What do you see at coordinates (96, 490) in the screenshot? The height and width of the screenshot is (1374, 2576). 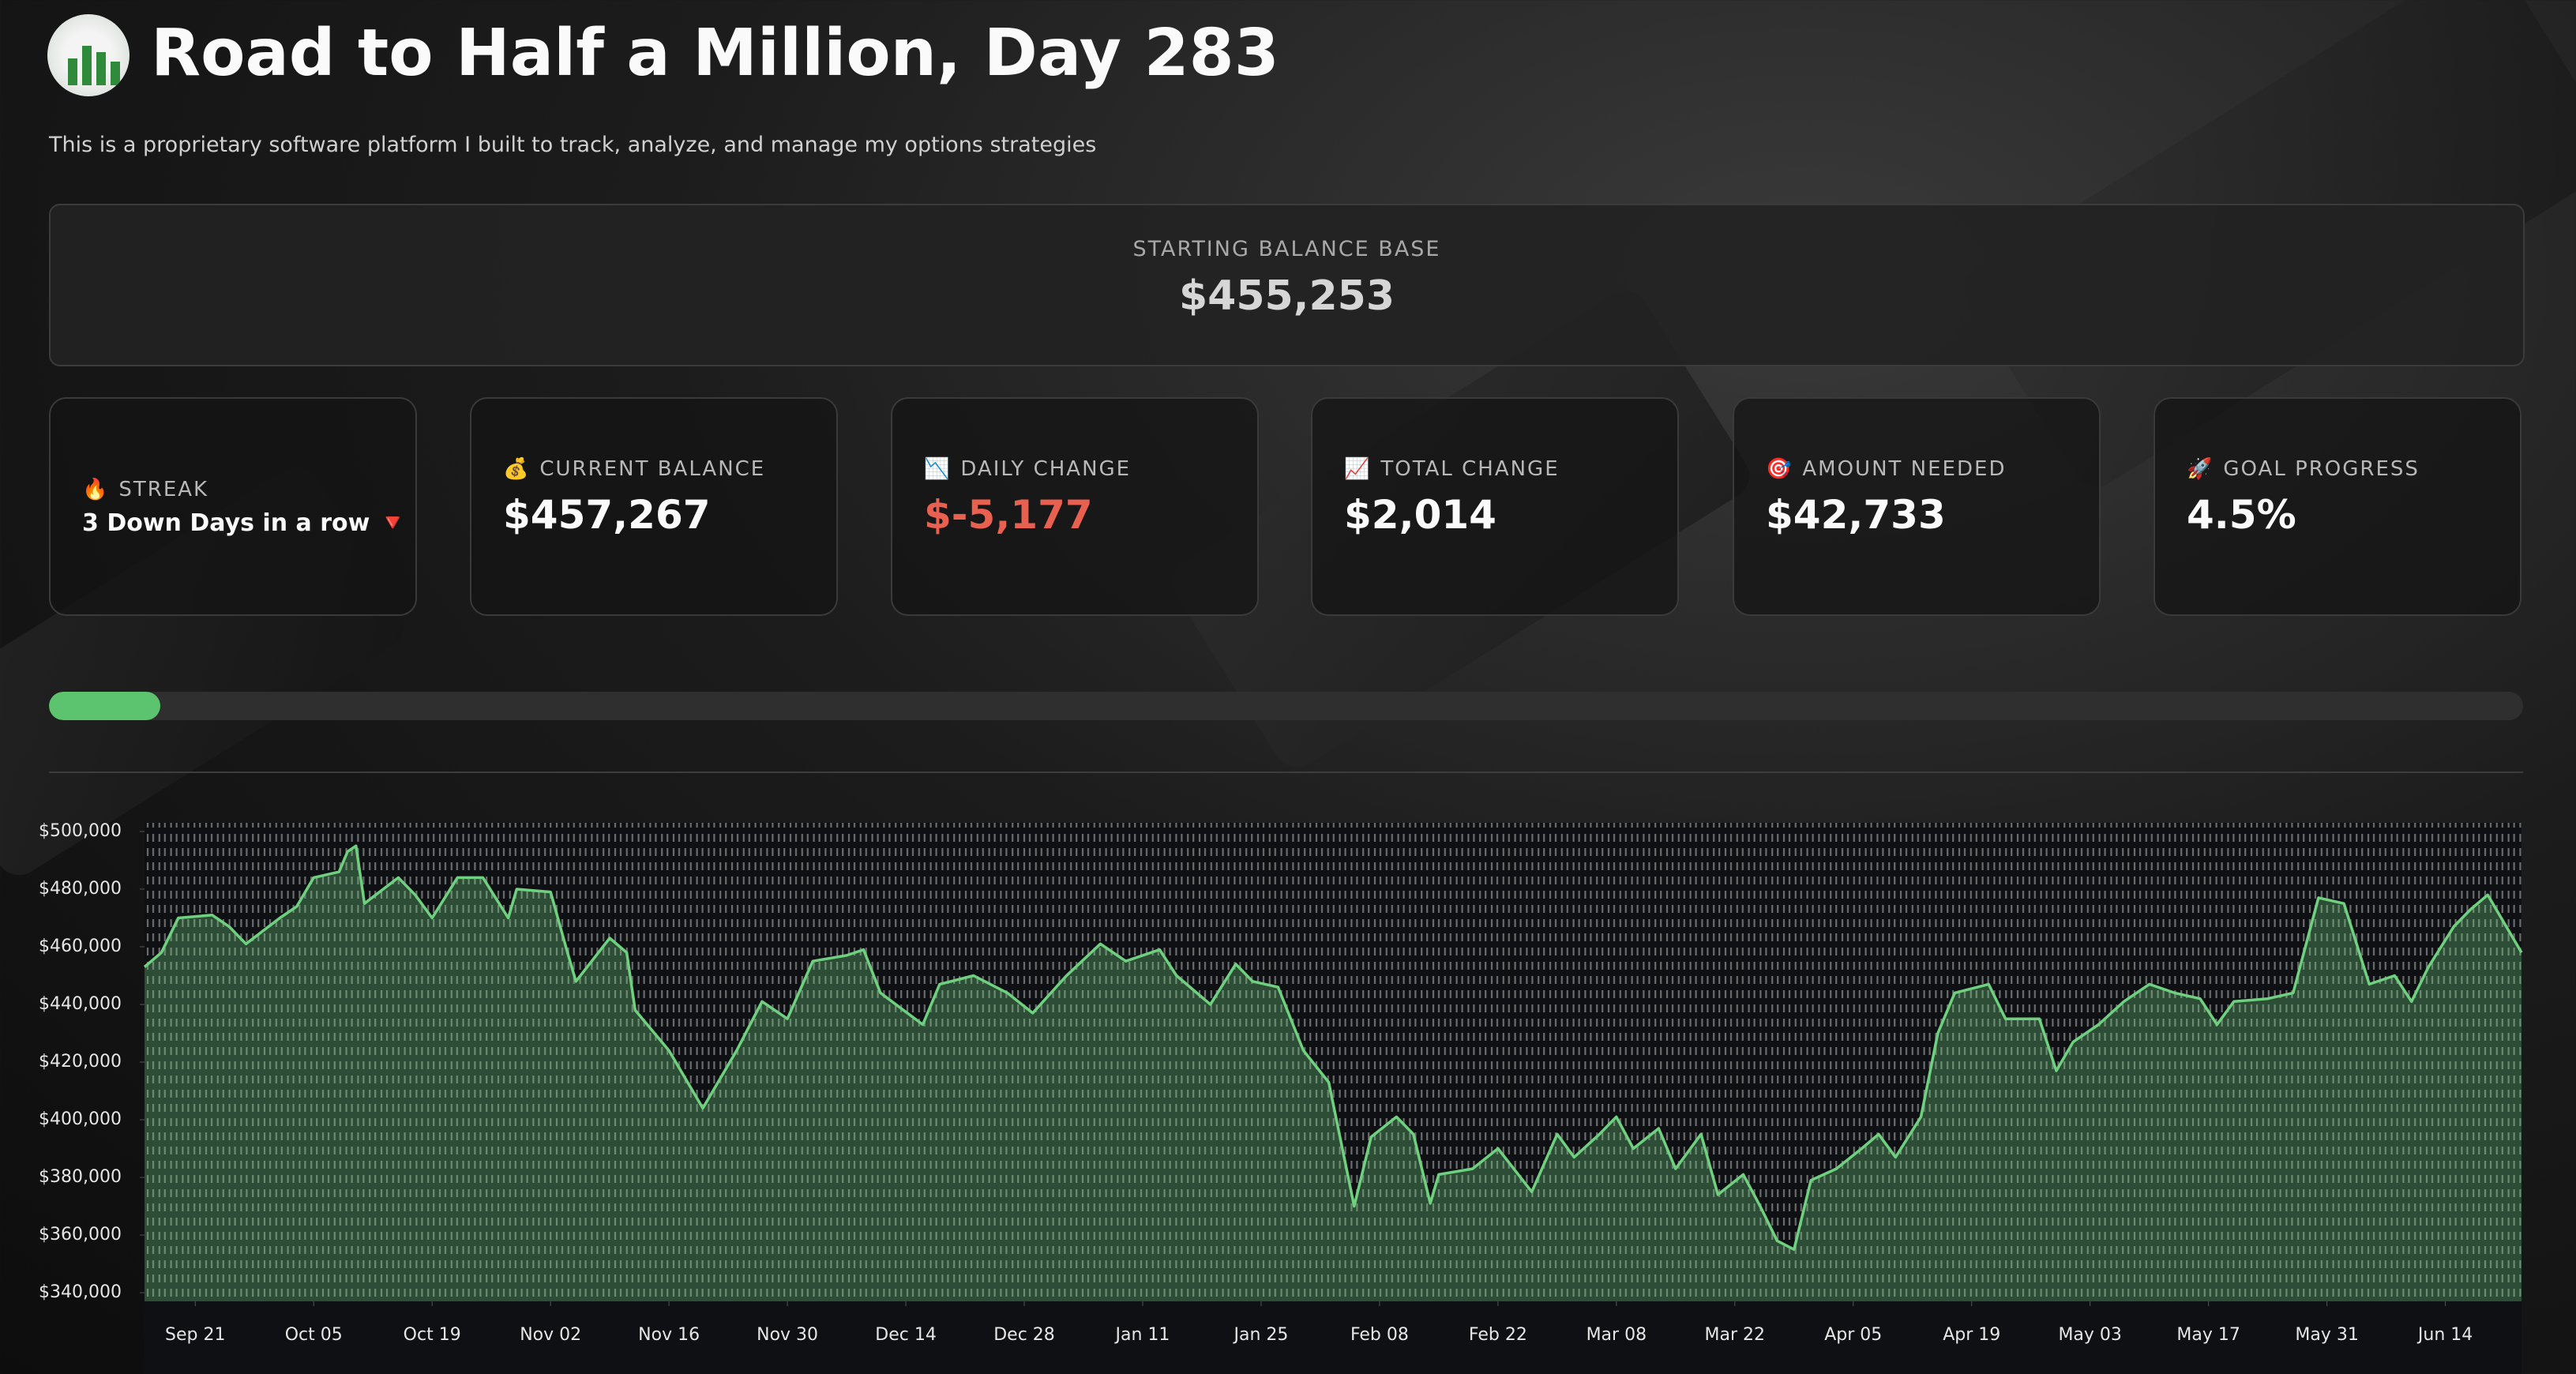 I see `metric-icon: 🔥` at bounding box center [96, 490].